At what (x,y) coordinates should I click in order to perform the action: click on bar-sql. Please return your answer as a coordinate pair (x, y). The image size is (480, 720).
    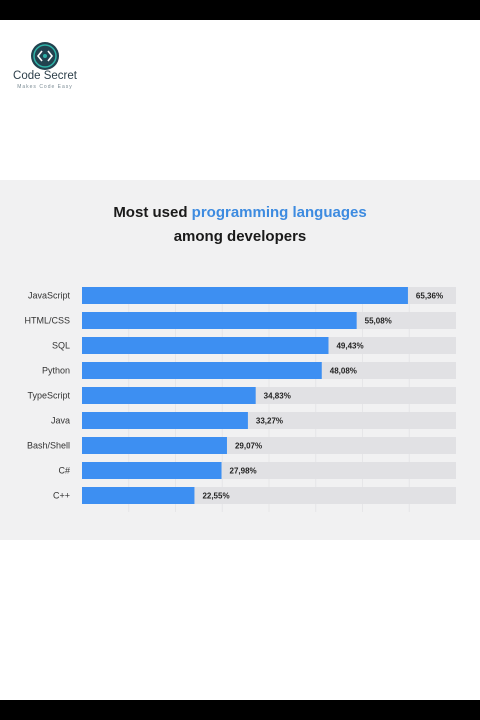
    Looking at the image, I should click on (205, 345).